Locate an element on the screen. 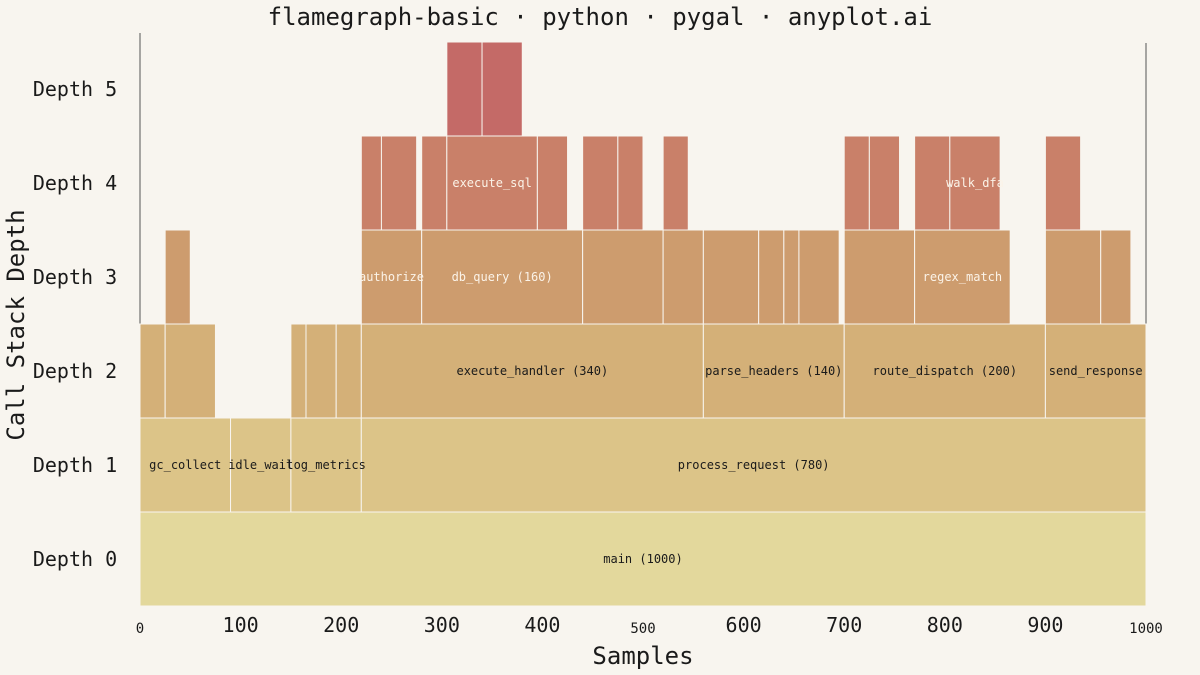 The width and height of the screenshot is (1200, 675). frame-label: execute_sql is located at coordinates (491, 183).